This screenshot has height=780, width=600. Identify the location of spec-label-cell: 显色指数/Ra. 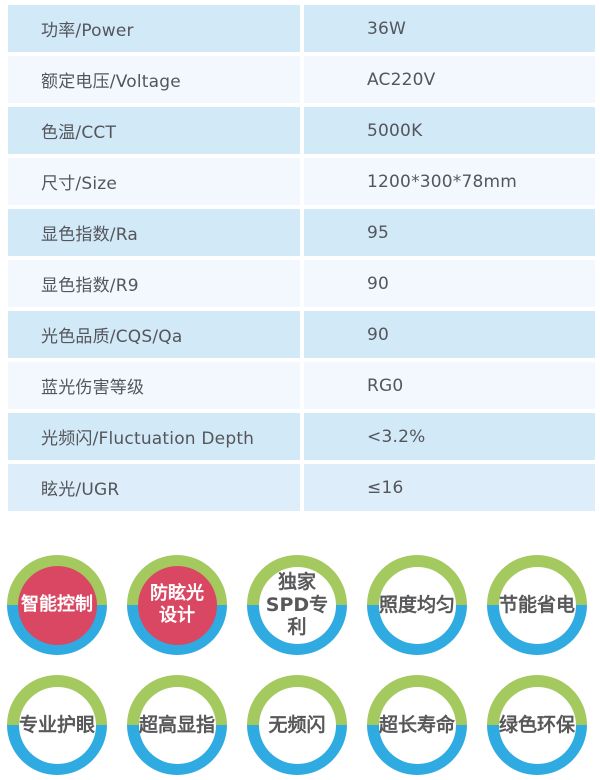
(154, 232).